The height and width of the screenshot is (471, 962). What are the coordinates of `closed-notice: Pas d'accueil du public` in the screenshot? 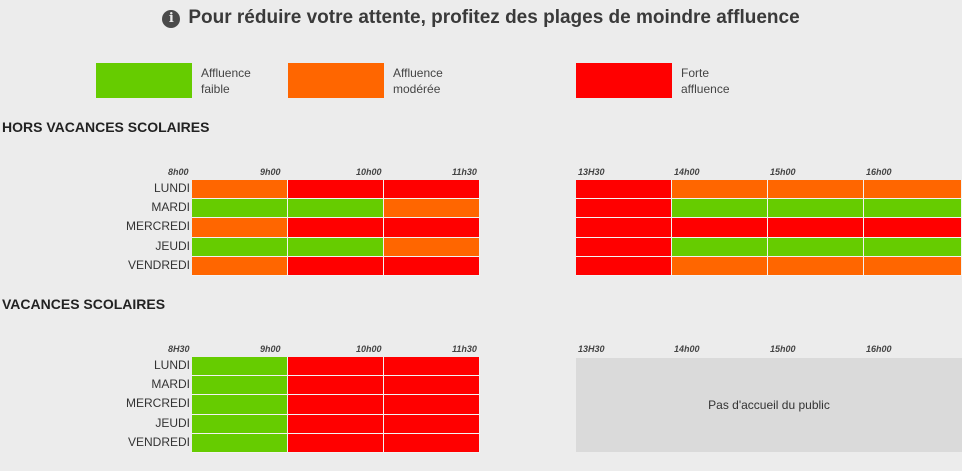 It's located at (769, 405).